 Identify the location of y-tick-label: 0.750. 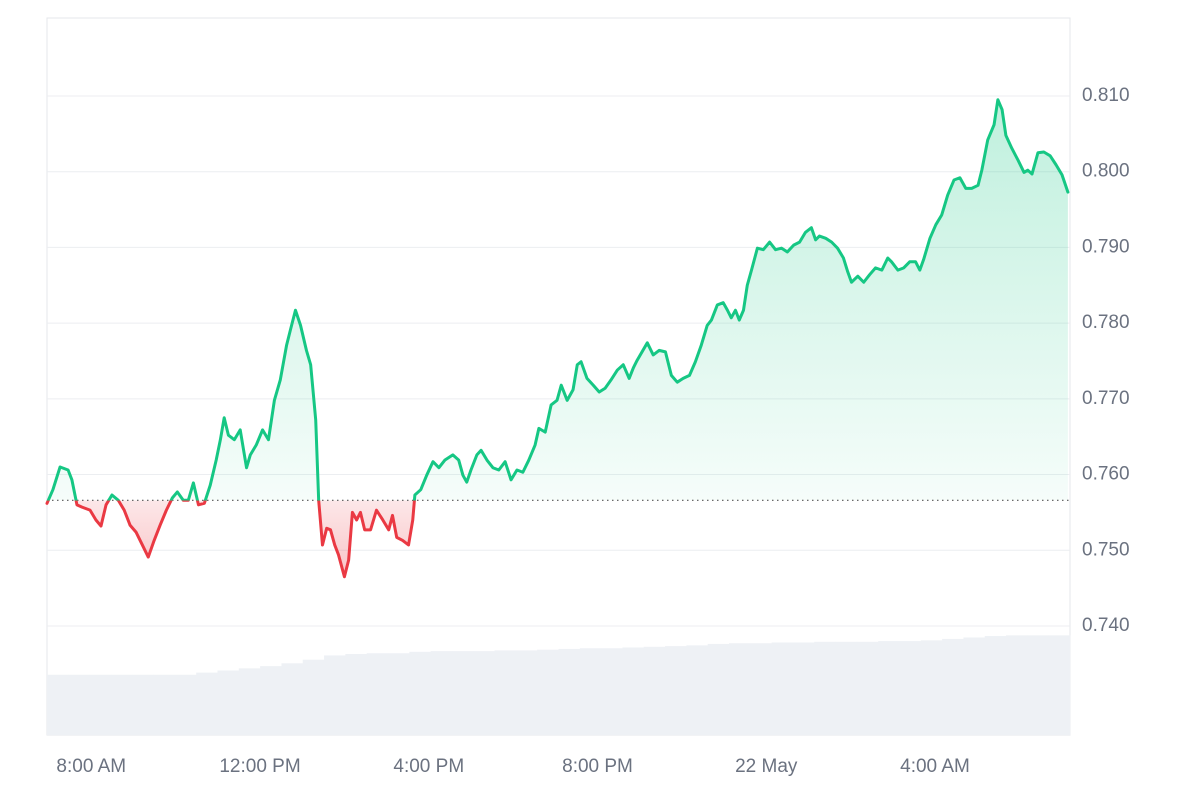
(1106, 549).